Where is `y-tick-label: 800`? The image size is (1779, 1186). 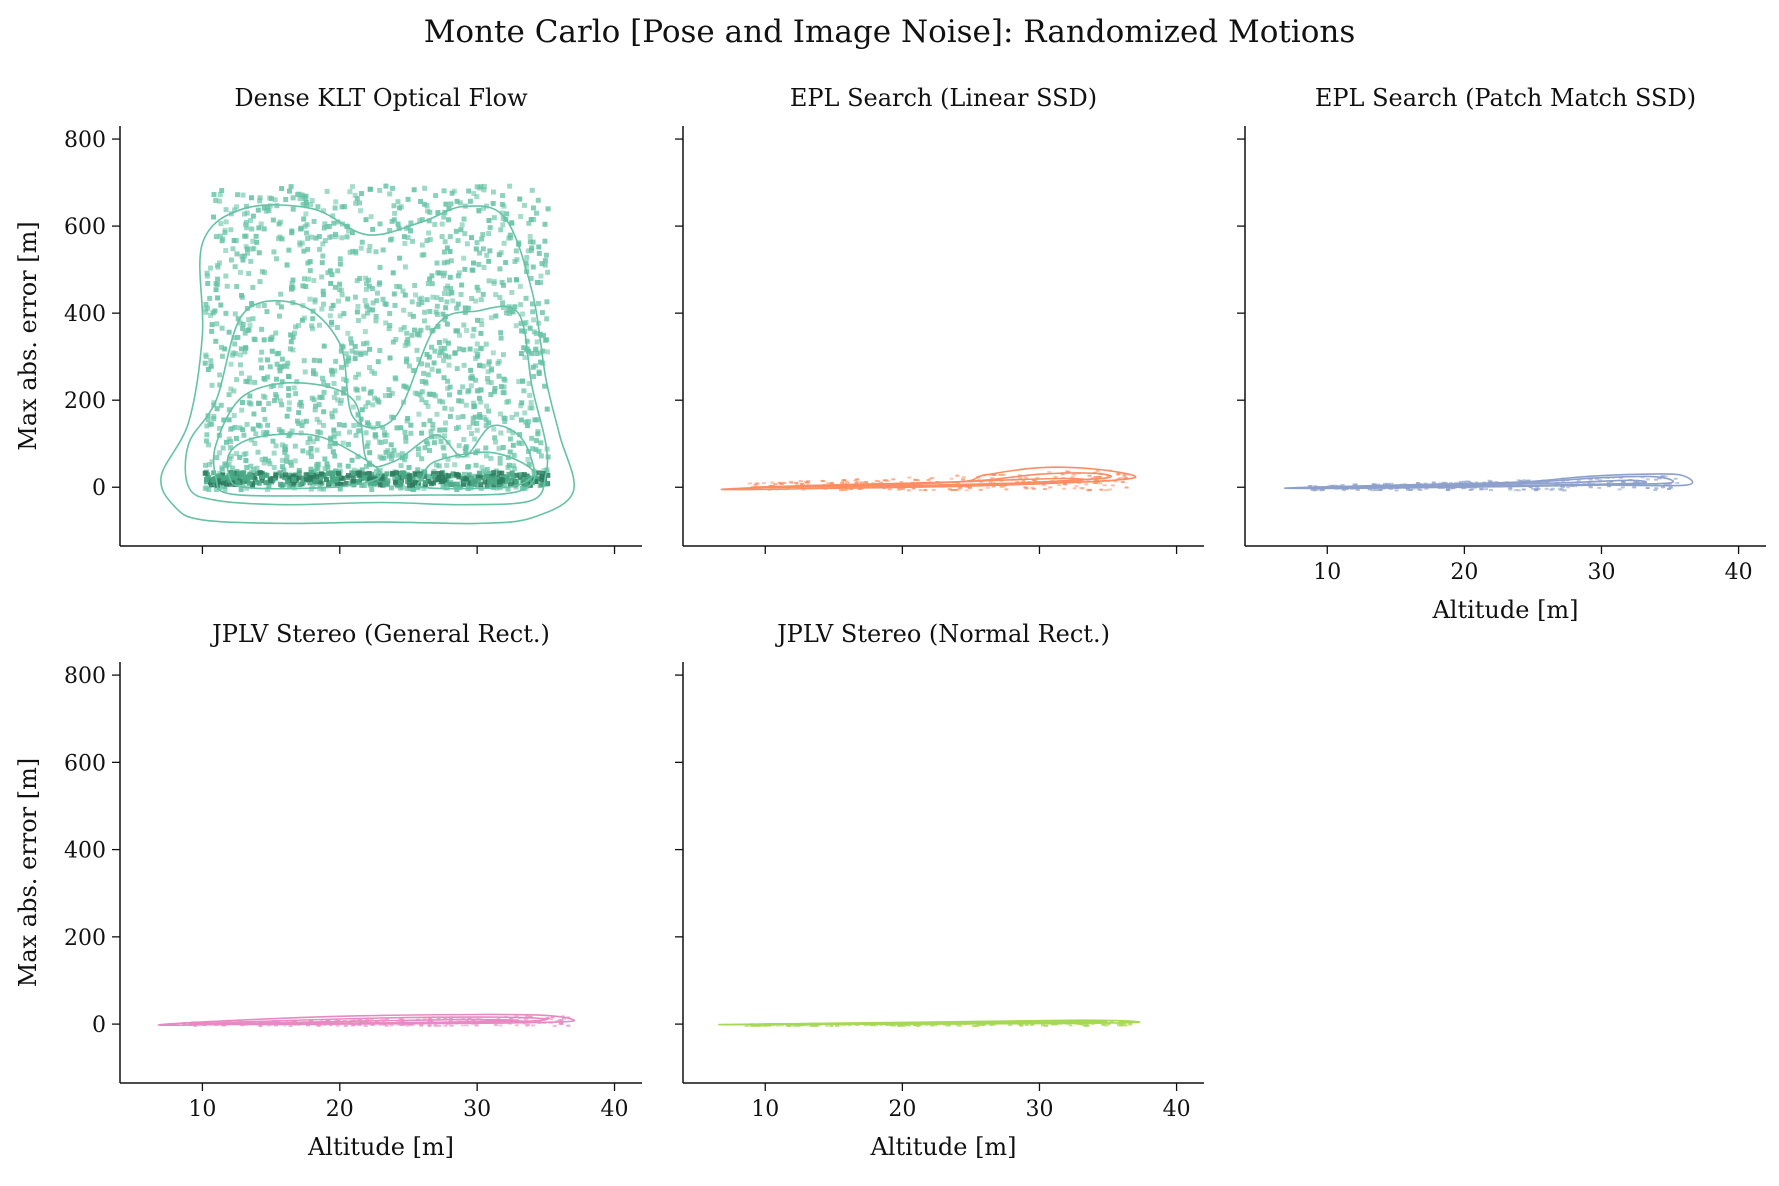
y-tick-label: 800 is located at coordinates (85, 140).